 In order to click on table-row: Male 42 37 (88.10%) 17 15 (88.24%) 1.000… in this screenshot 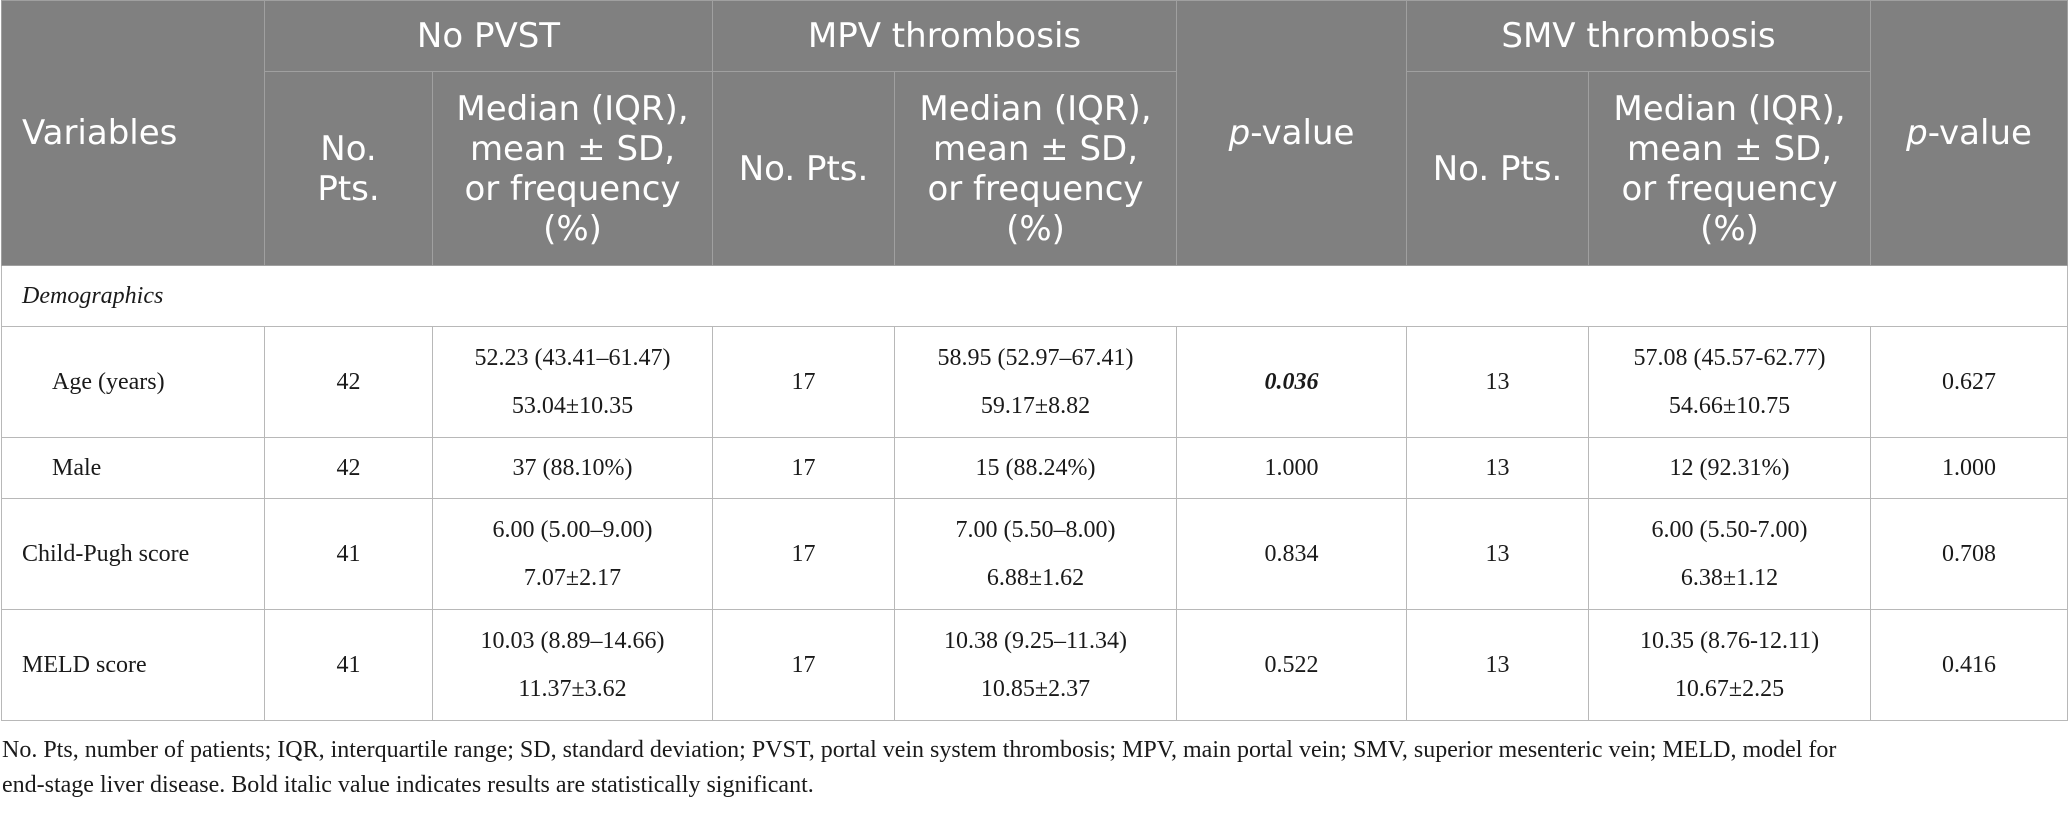, I will do `click(1034, 468)`.